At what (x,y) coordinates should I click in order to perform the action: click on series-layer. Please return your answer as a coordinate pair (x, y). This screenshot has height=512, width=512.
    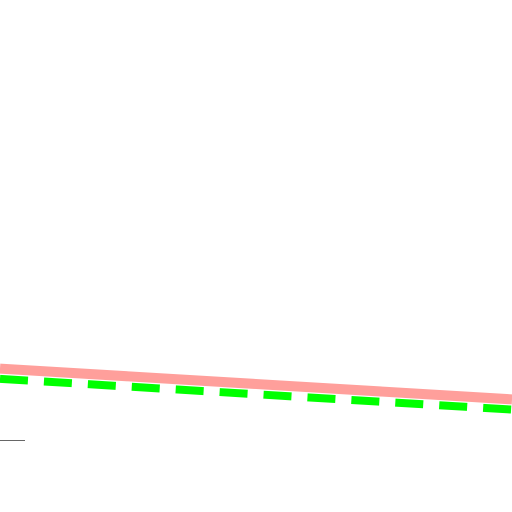
    Looking at the image, I should click on (256, 388).